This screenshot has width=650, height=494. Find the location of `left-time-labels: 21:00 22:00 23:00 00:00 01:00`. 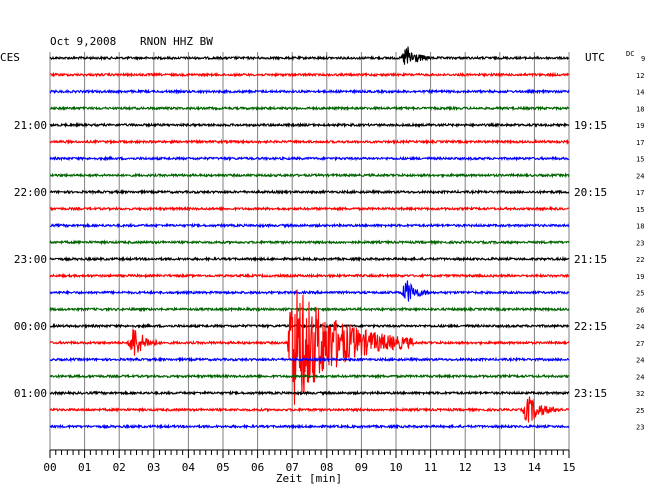

left-time-labels: 21:00 22:00 23:00 00:00 01:00 is located at coordinates (30, 259).